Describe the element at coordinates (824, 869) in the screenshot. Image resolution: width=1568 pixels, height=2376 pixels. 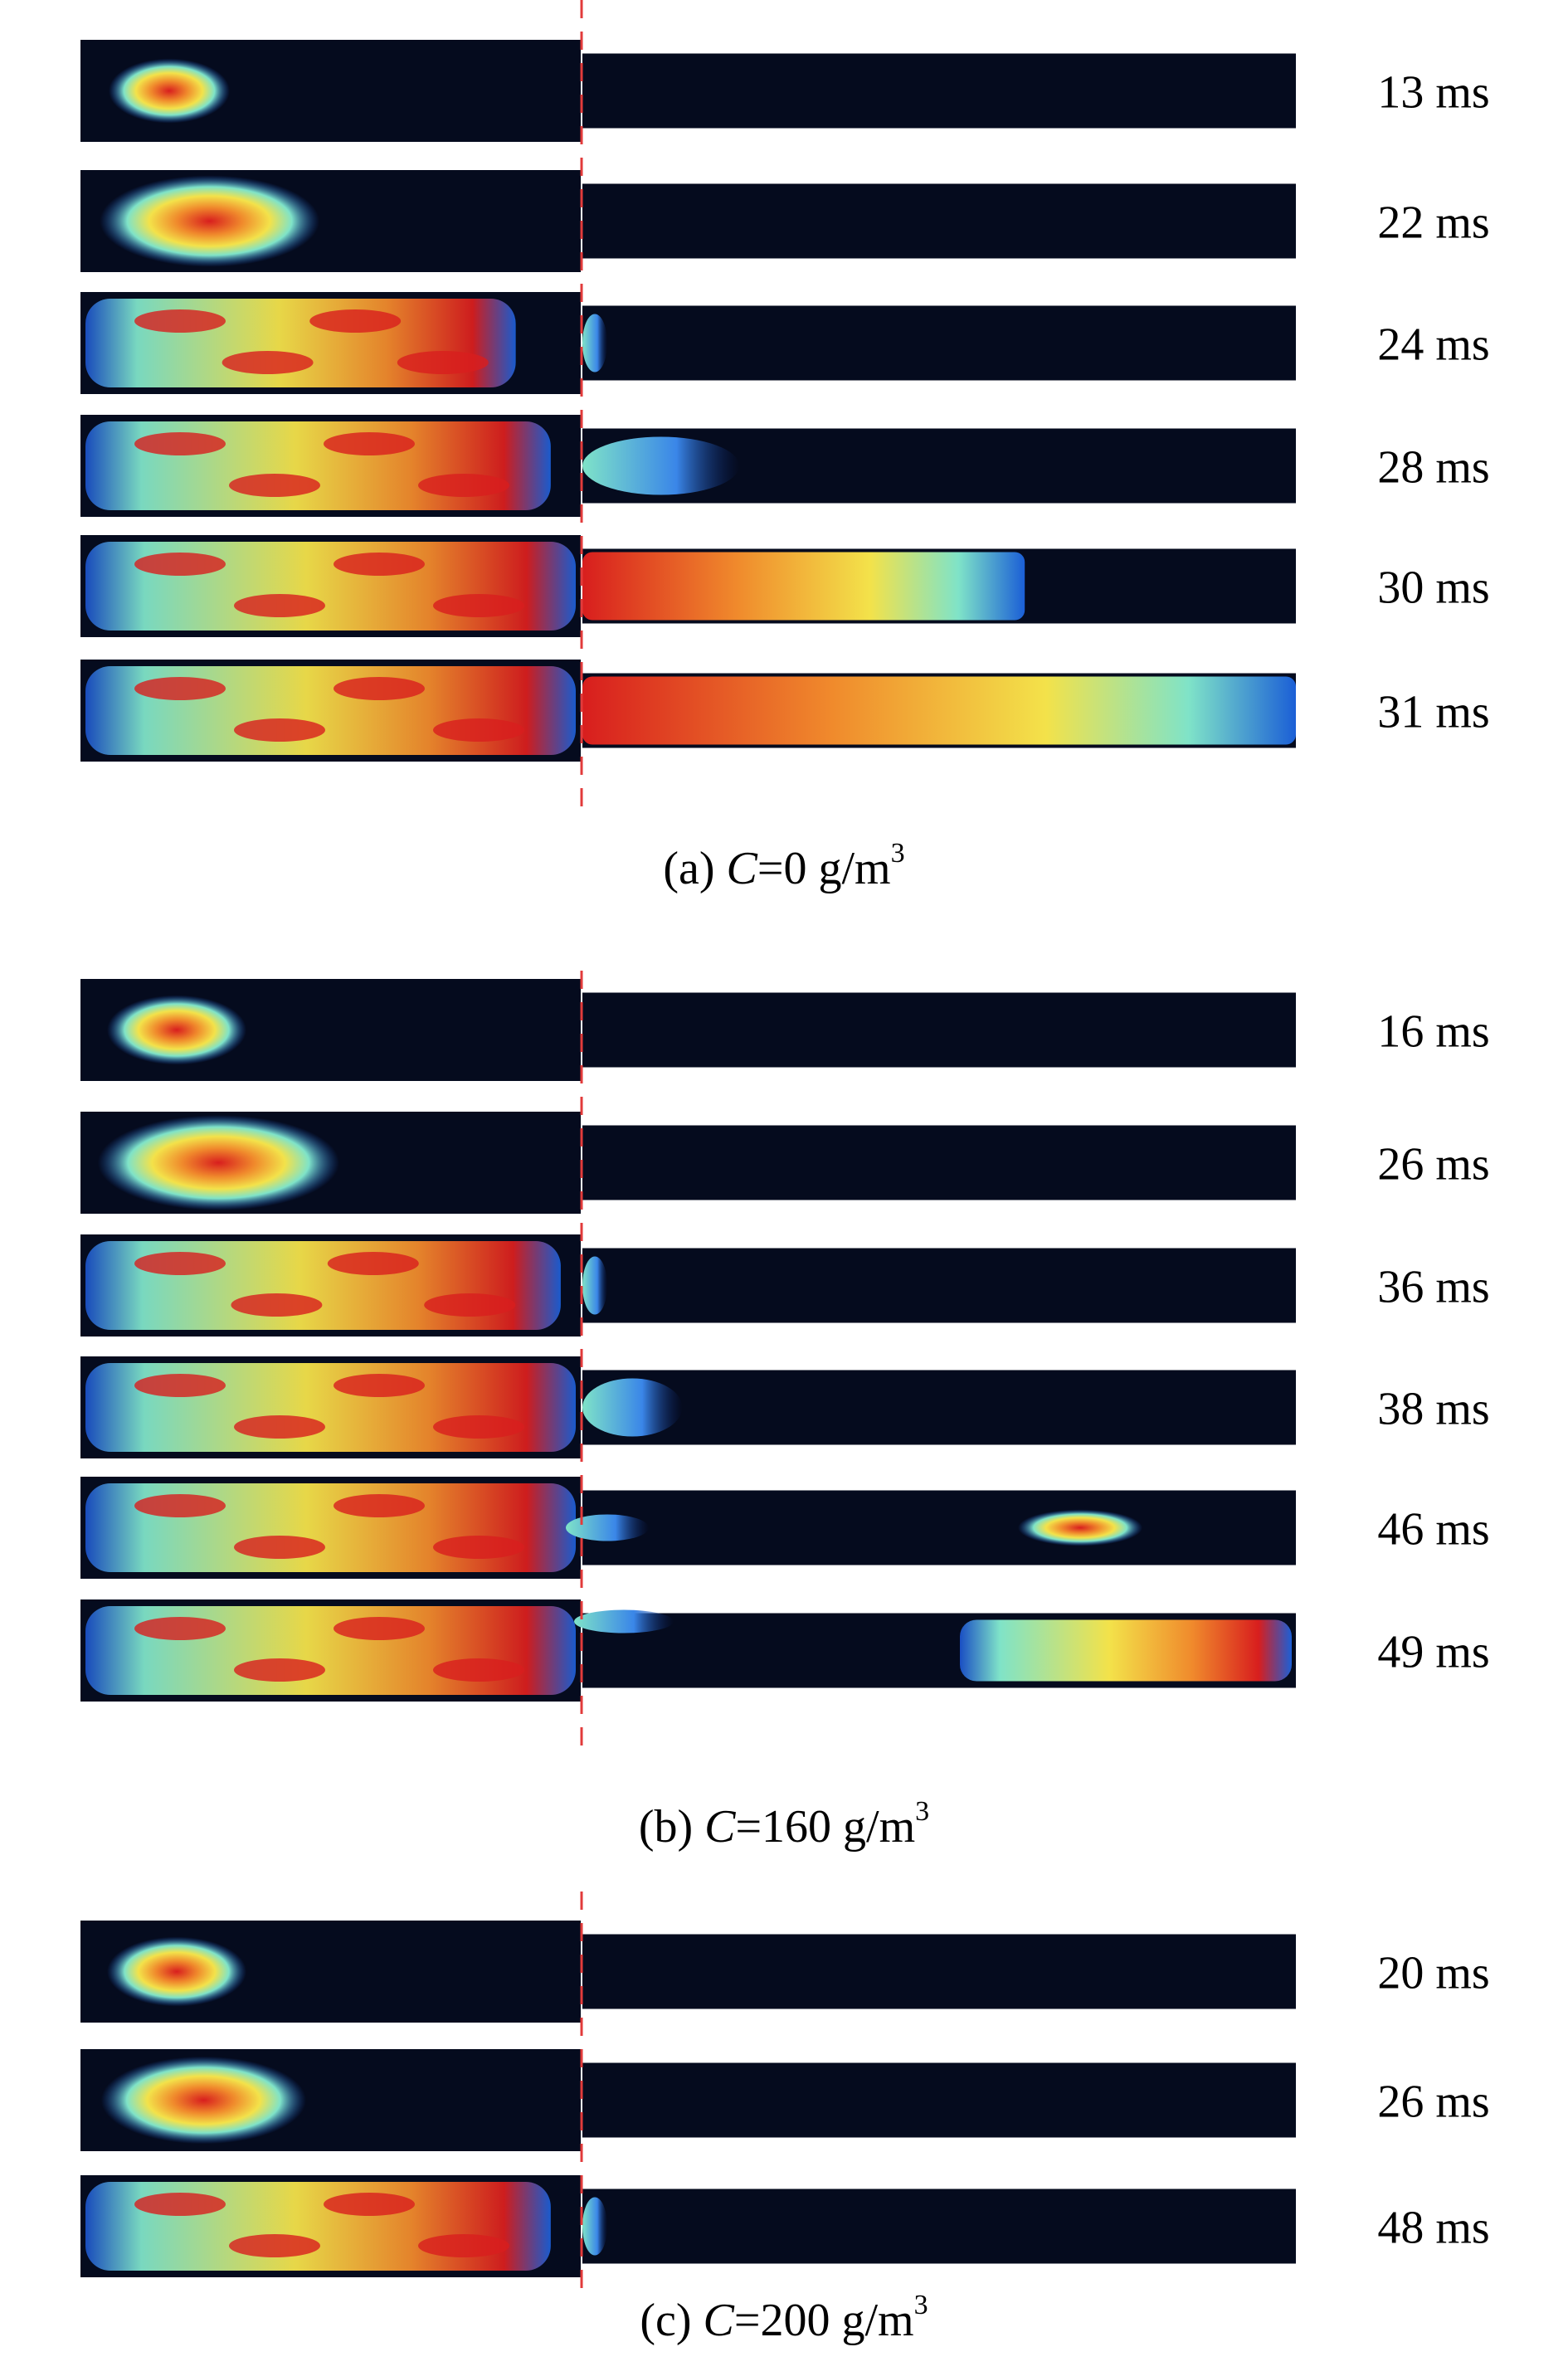
I see `caption-value: =0 g/m` at that location.